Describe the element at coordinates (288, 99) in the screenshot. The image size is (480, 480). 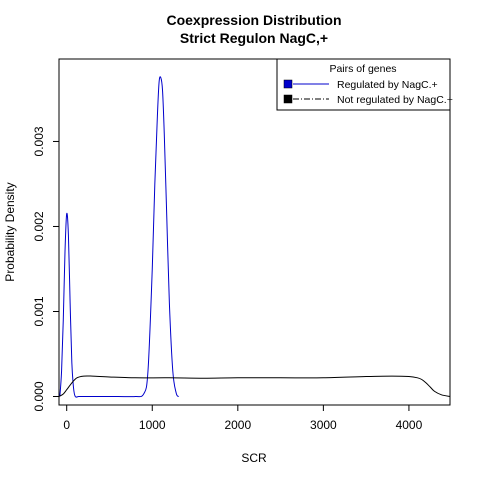
I see `legend-swatch-not-regulated` at that location.